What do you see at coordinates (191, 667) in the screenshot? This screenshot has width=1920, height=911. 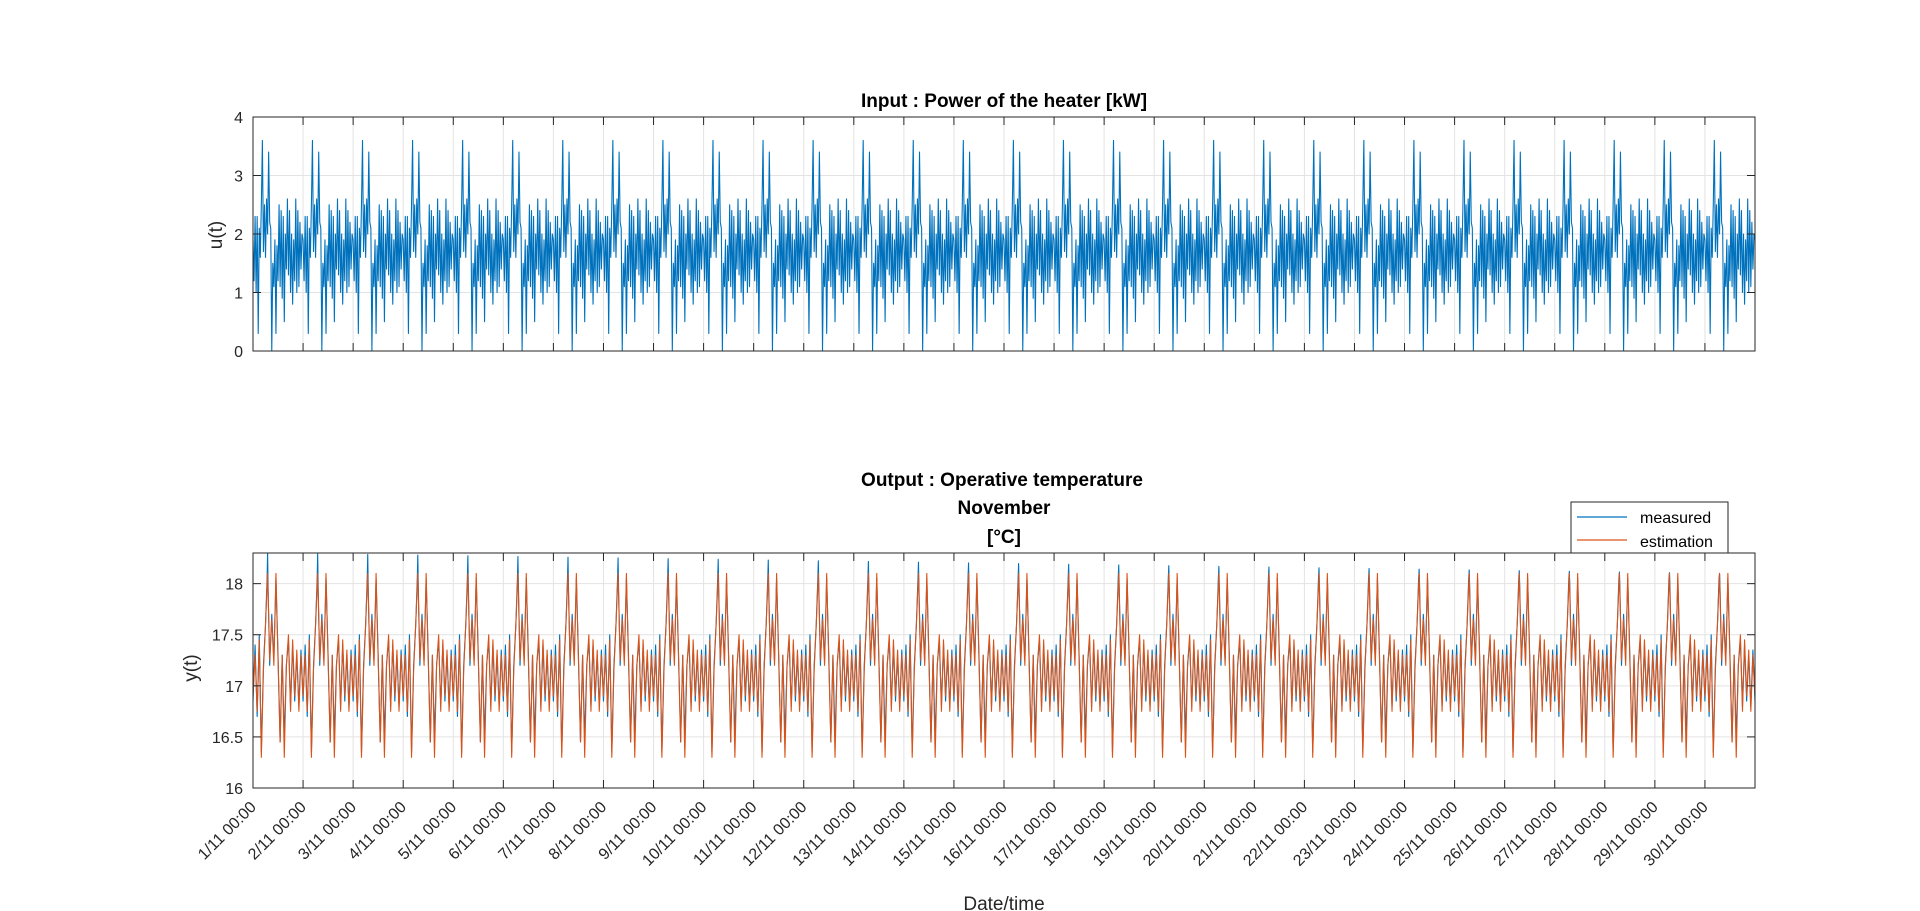 I see `output-temperature-ylabel: y(t)` at bounding box center [191, 667].